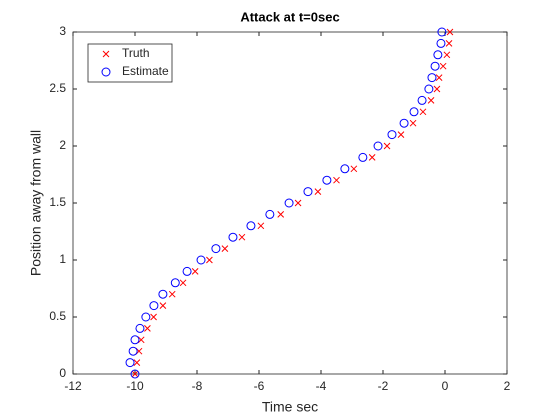 This screenshot has height=420, width=560. Describe the element at coordinates (135, 386) in the screenshot. I see `x-tick-label: -10` at that location.